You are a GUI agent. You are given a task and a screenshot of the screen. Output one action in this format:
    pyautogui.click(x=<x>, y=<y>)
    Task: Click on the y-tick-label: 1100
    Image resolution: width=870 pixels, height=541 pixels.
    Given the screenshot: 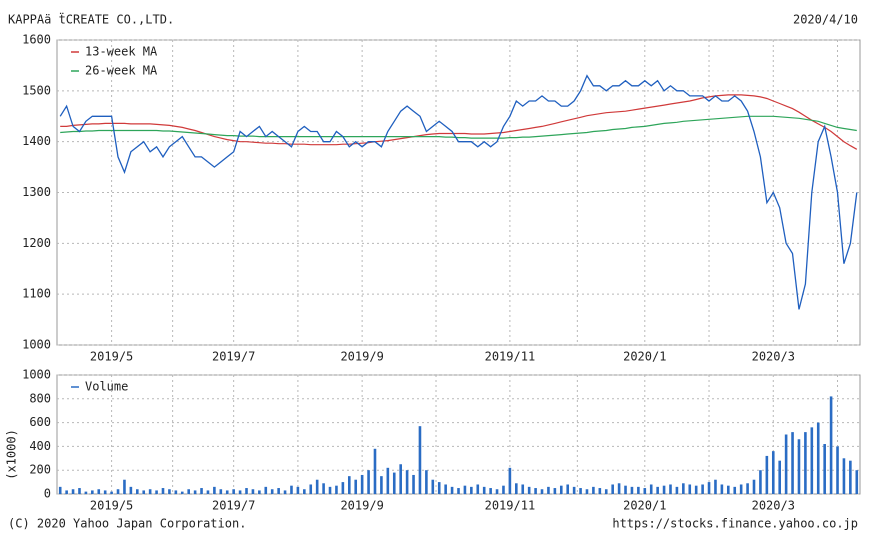 What is the action you would take?
    pyautogui.click(x=36, y=294)
    